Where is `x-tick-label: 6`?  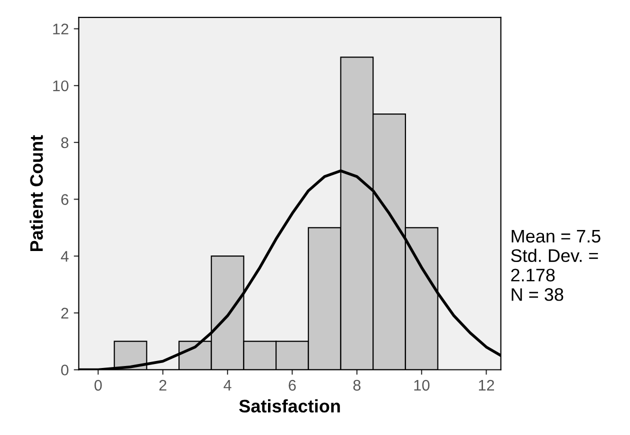 x-tick-label: 6 is located at coordinates (292, 385).